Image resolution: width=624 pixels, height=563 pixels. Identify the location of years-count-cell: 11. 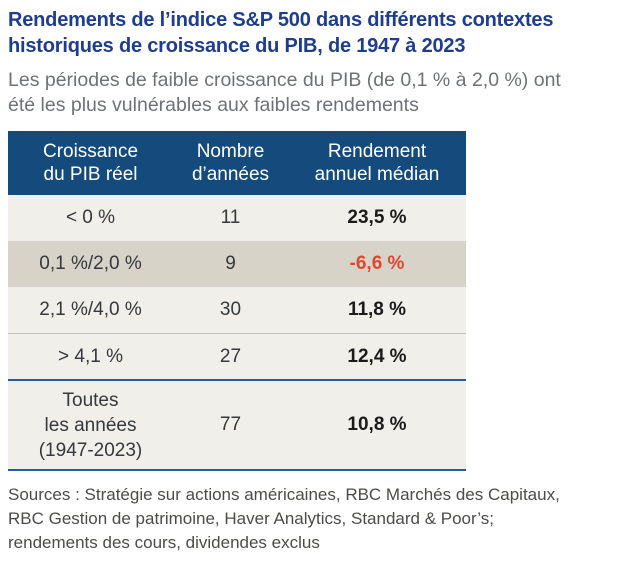
(230, 217).